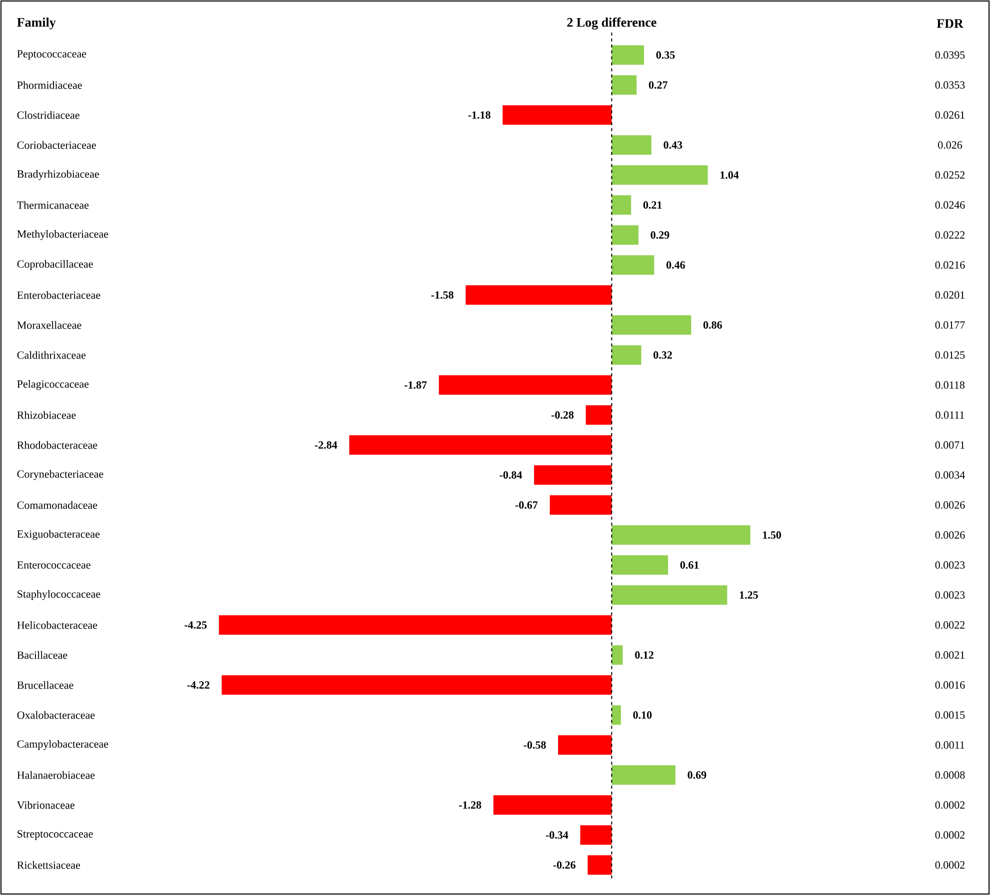  What do you see at coordinates (950, 55) in the screenshot?
I see `text: 0.0395` at bounding box center [950, 55].